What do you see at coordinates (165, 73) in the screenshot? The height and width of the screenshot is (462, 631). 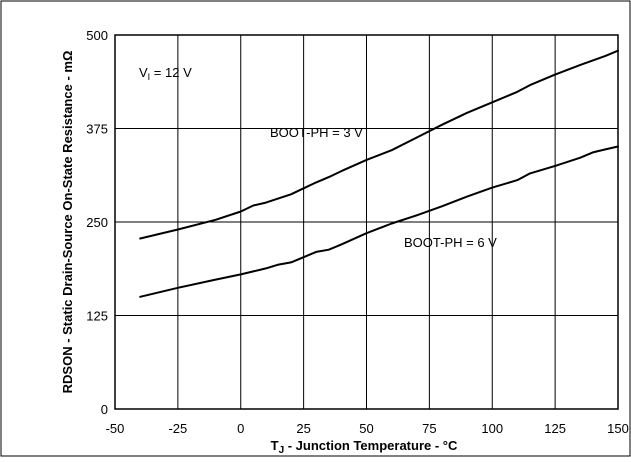 I see `condition-label: VI = 12 V` at bounding box center [165, 73].